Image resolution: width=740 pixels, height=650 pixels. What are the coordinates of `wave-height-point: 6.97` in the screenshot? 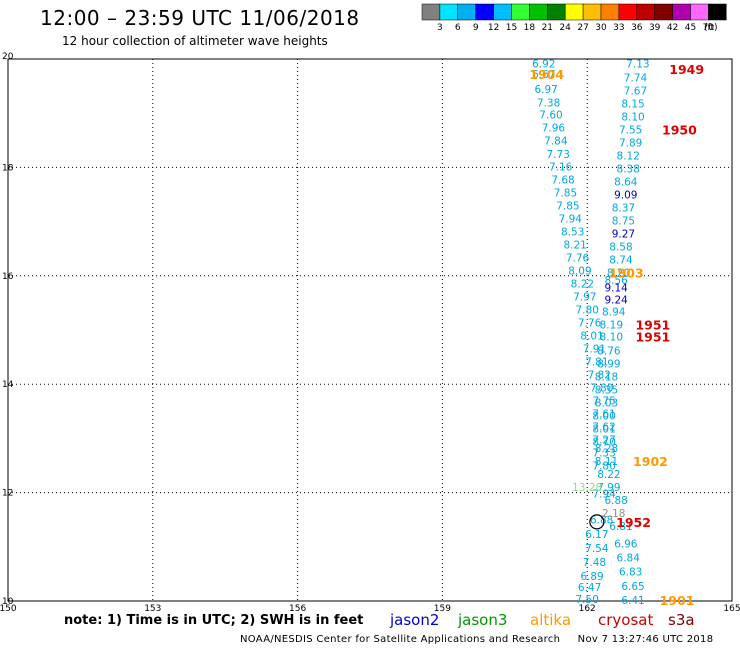 It's located at (545, 90).